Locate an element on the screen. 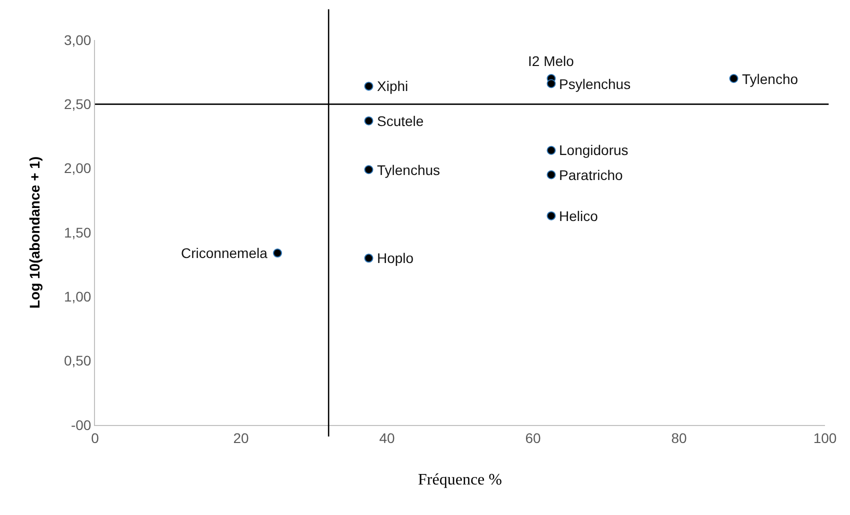 The height and width of the screenshot is (515, 850). x-tick-label: 40 is located at coordinates (387, 438).